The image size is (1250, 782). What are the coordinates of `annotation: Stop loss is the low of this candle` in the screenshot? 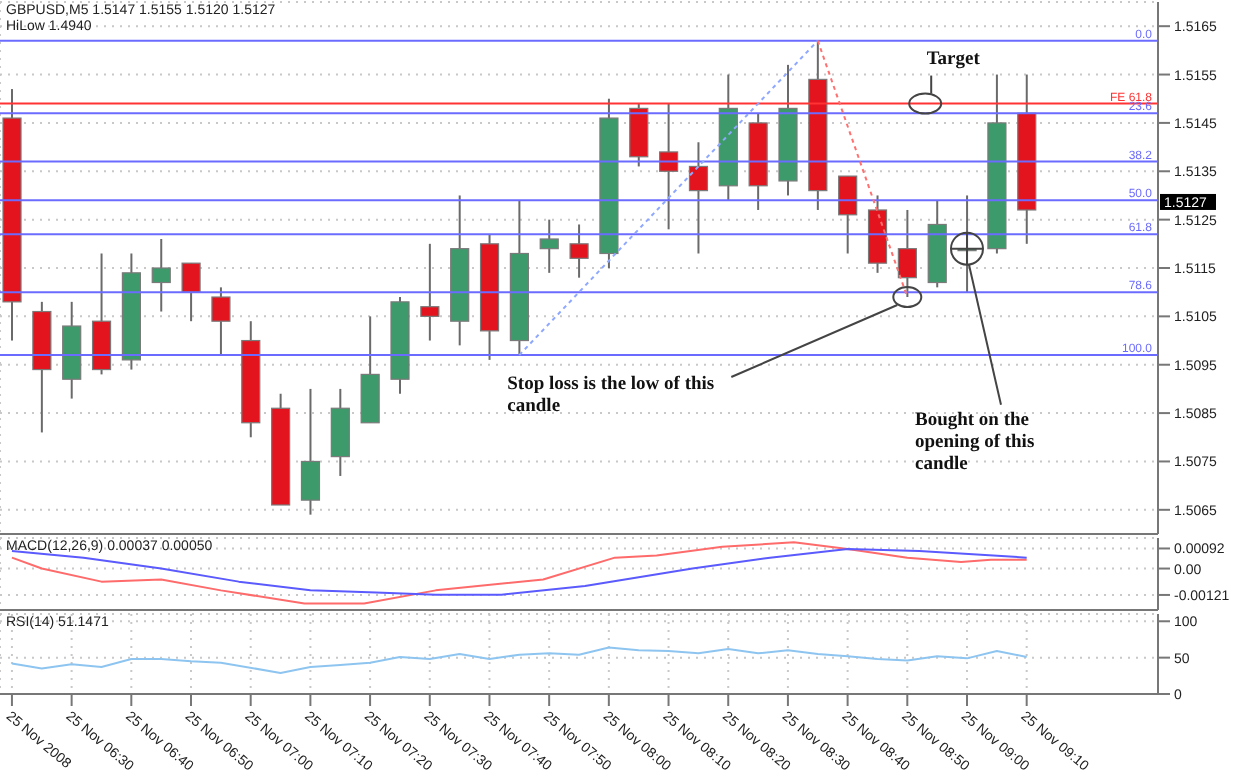 It's located at (611, 396).